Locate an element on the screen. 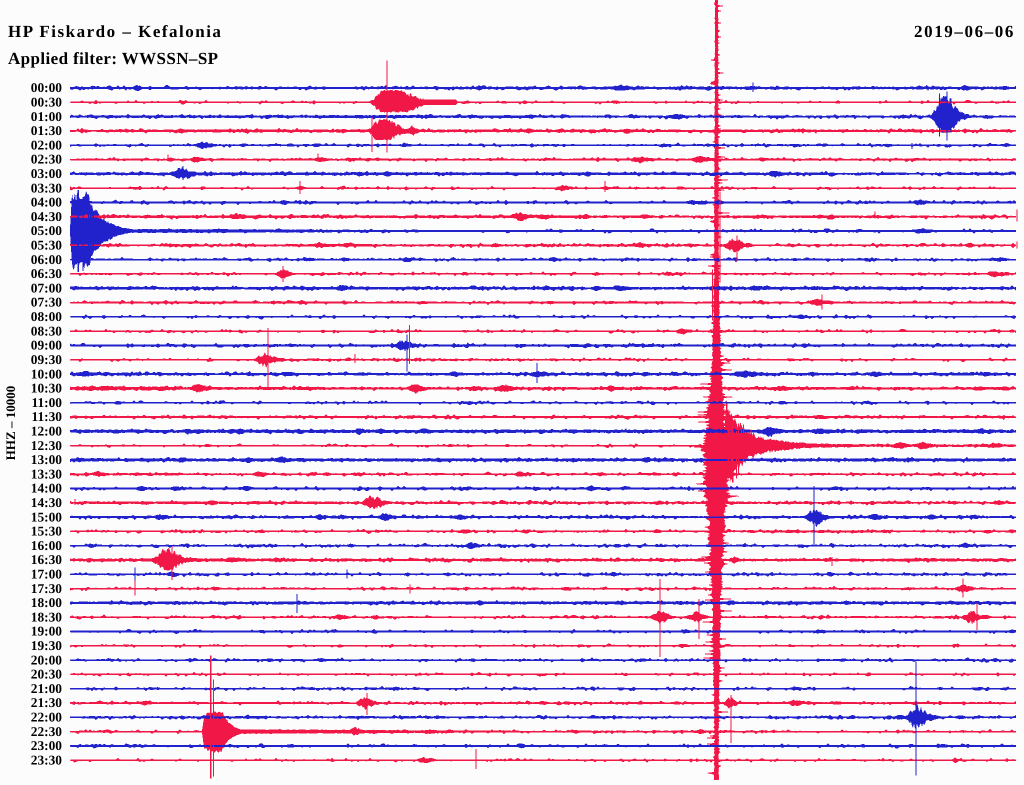 Image resolution: width=1024 pixels, height=785 pixels. svg-text: 12:30 is located at coordinates (47, 445).